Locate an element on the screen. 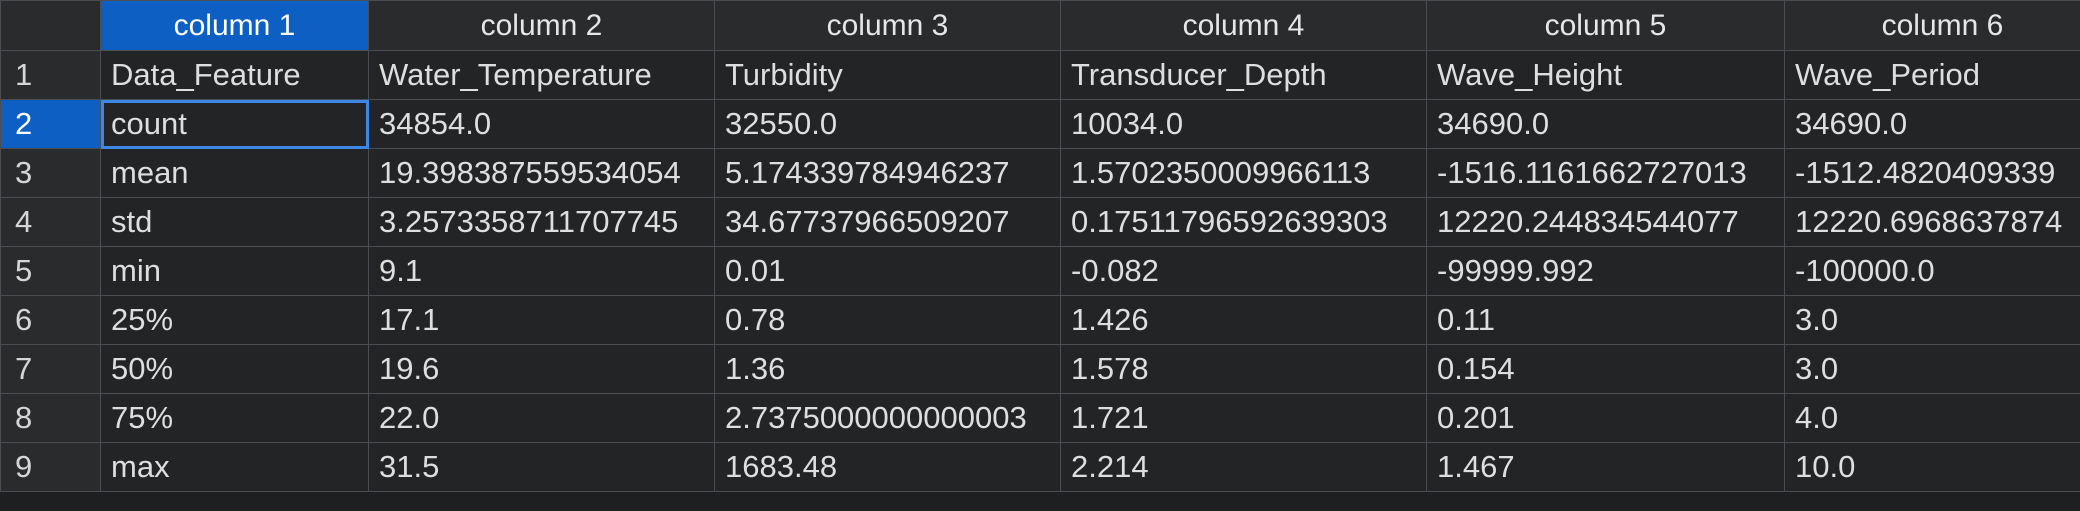 The width and height of the screenshot is (2080, 511). table-cell: 17.1 is located at coordinates (541, 320).